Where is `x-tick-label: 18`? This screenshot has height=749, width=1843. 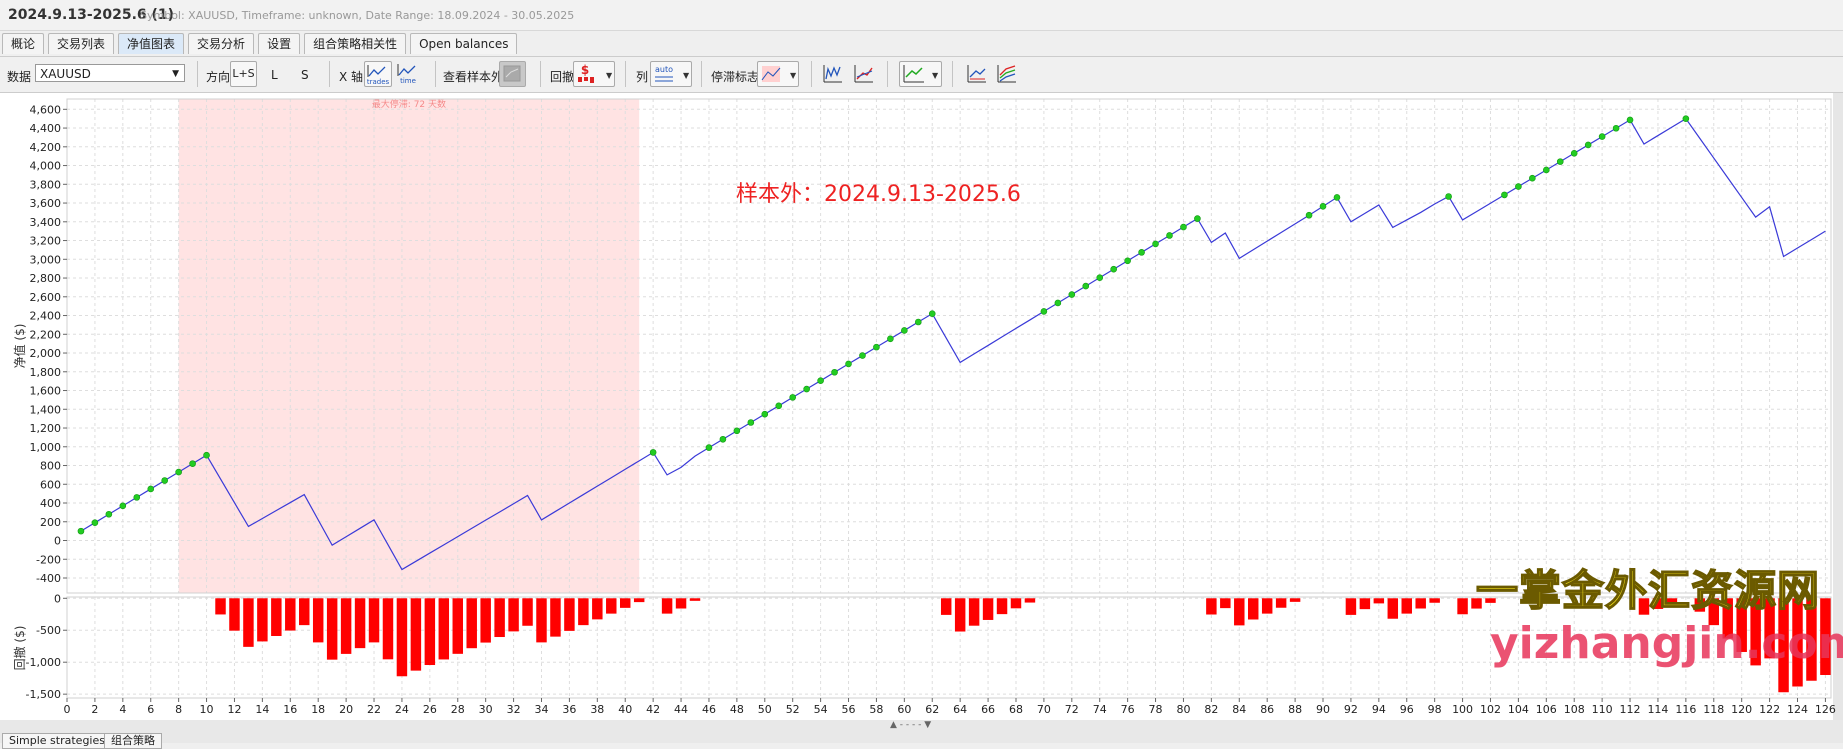
x-tick-label: 18 is located at coordinates (318, 709).